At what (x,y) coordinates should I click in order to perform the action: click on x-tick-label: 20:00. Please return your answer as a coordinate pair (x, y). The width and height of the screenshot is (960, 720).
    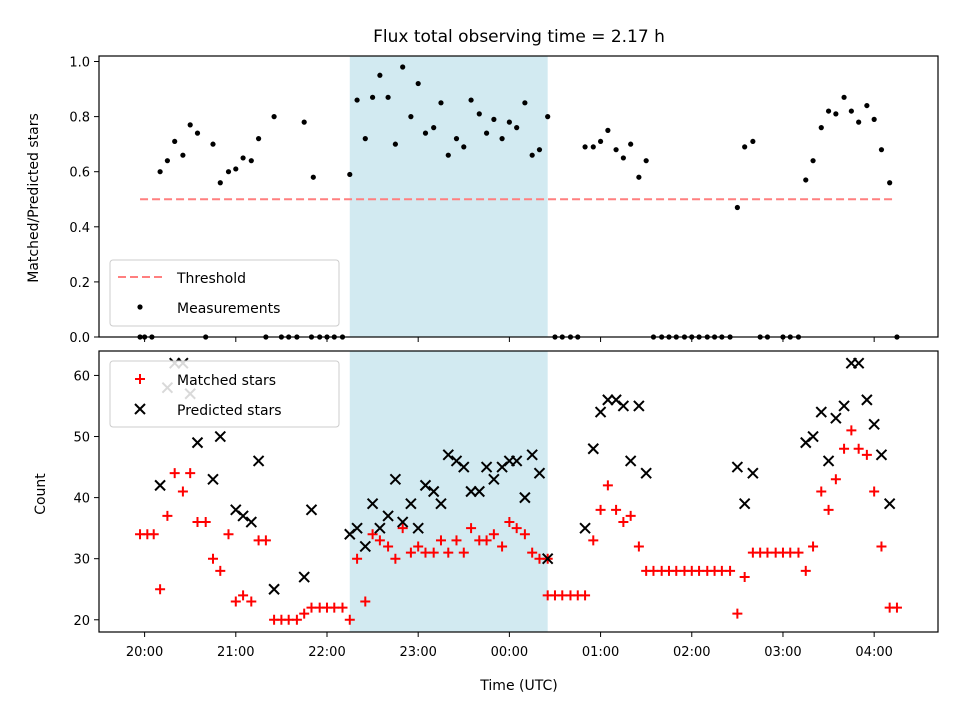
    Looking at the image, I should click on (144, 652).